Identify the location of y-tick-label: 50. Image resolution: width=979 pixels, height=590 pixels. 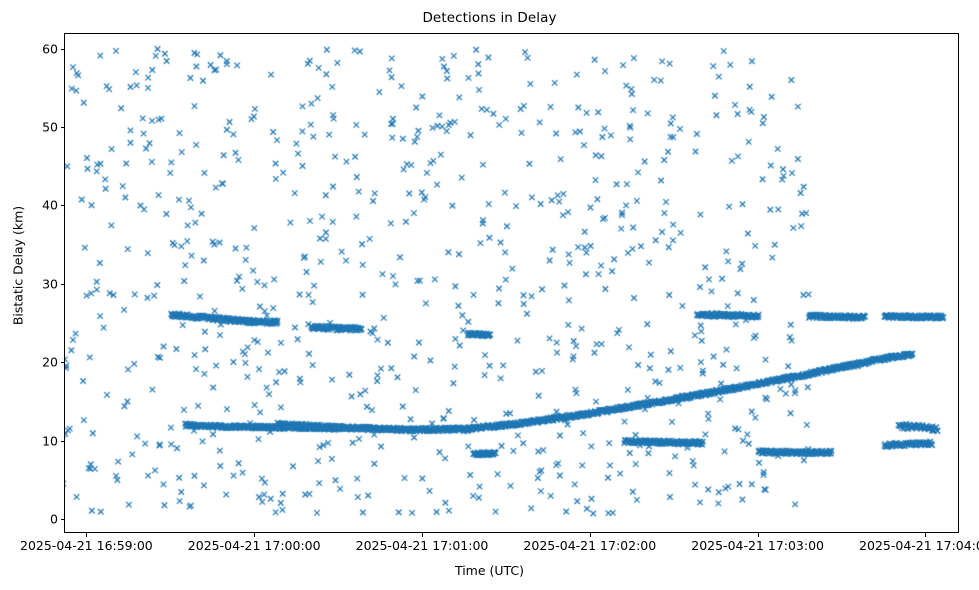
(50, 127).